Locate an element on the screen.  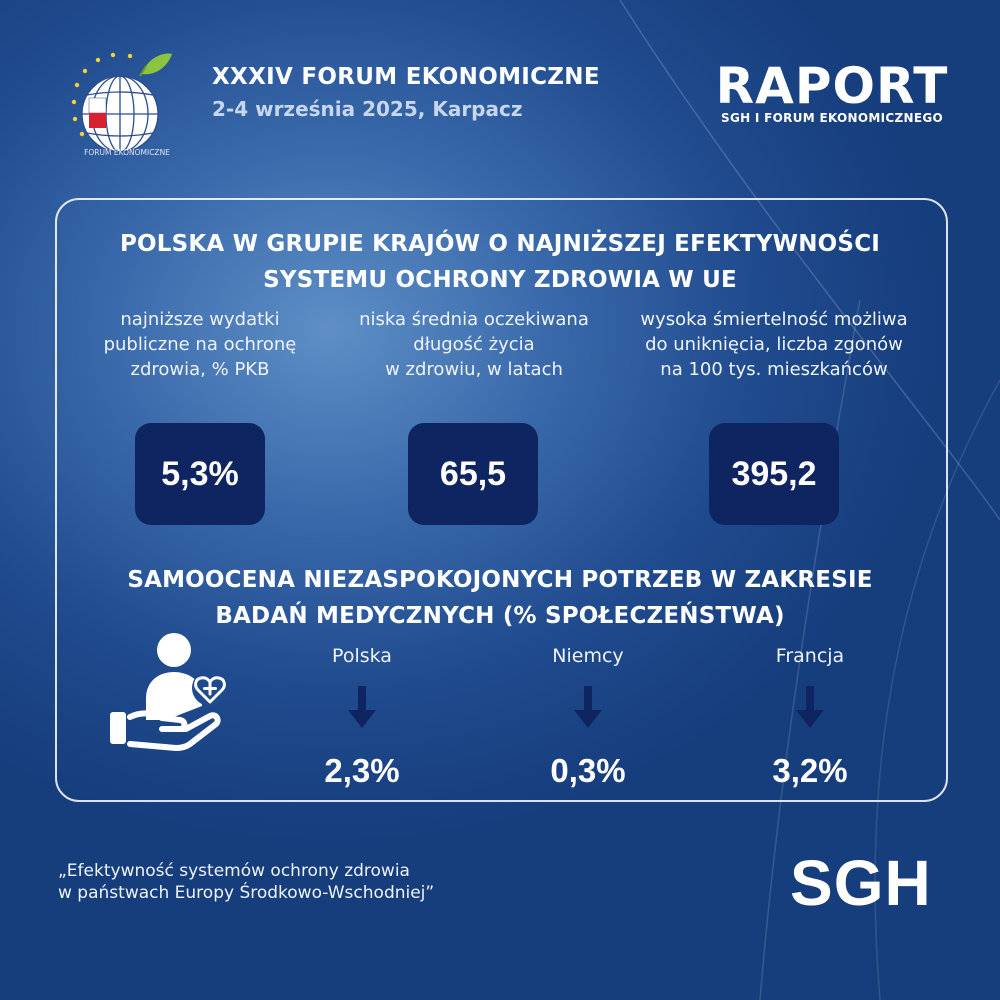
metric-value-avoidable-mortality: 395,2 is located at coordinates (774, 474).